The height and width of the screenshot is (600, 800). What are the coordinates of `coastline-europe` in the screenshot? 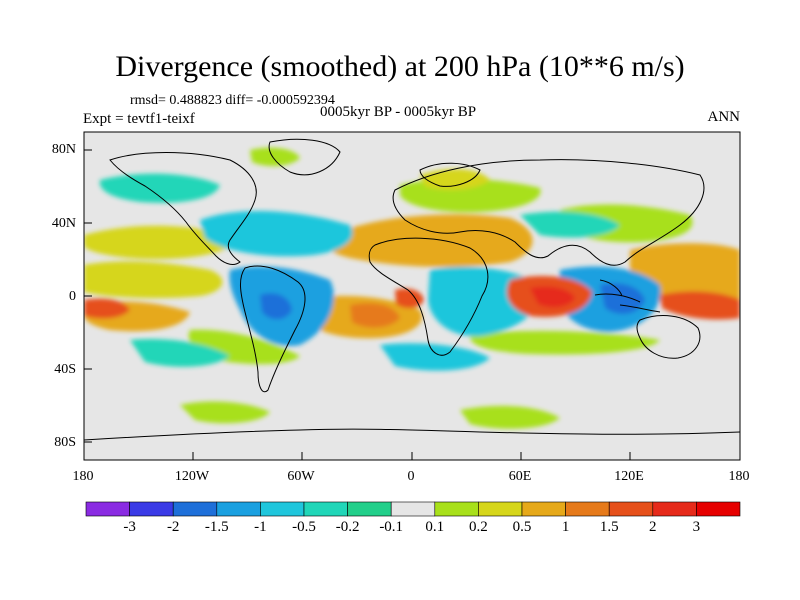 It's located at (450, 174).